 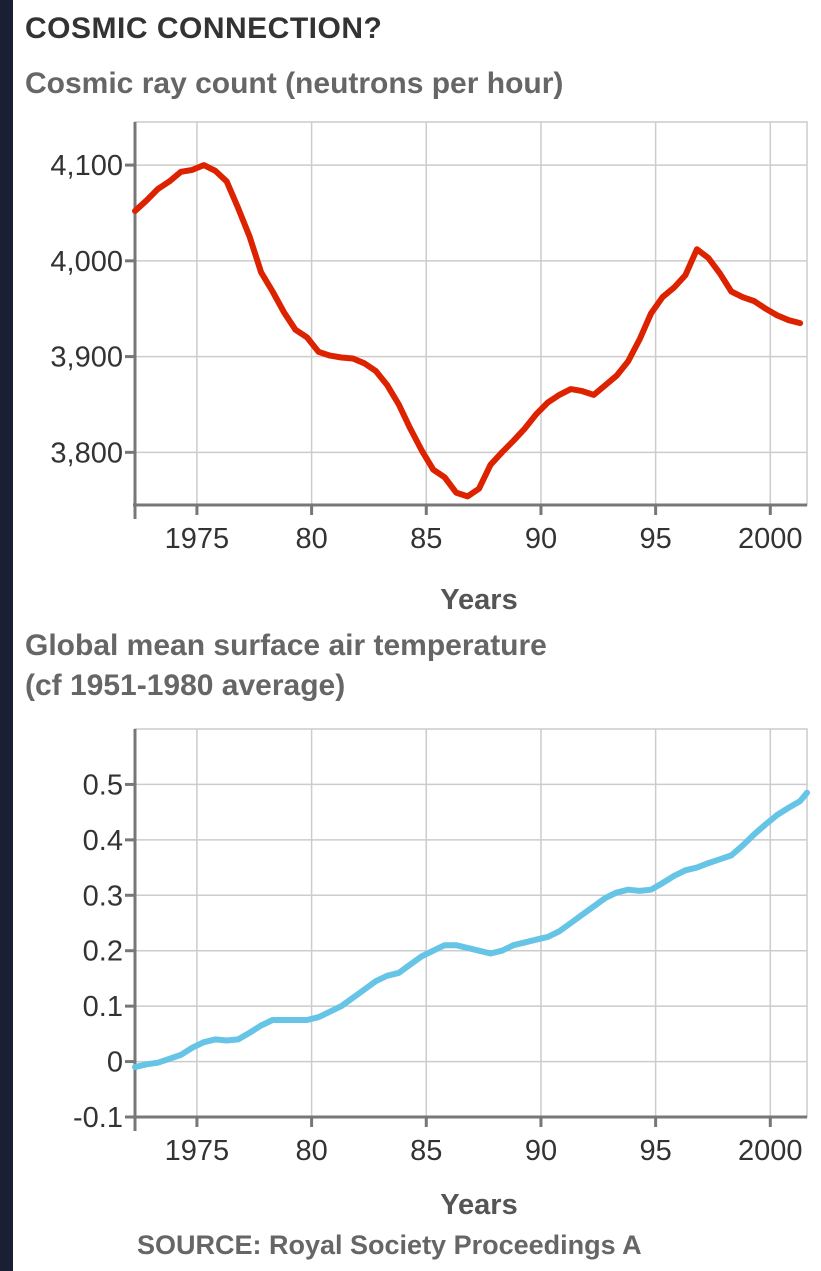 I want to click on chart-1-x-tick-label: 85, so click(x=426, y=539).